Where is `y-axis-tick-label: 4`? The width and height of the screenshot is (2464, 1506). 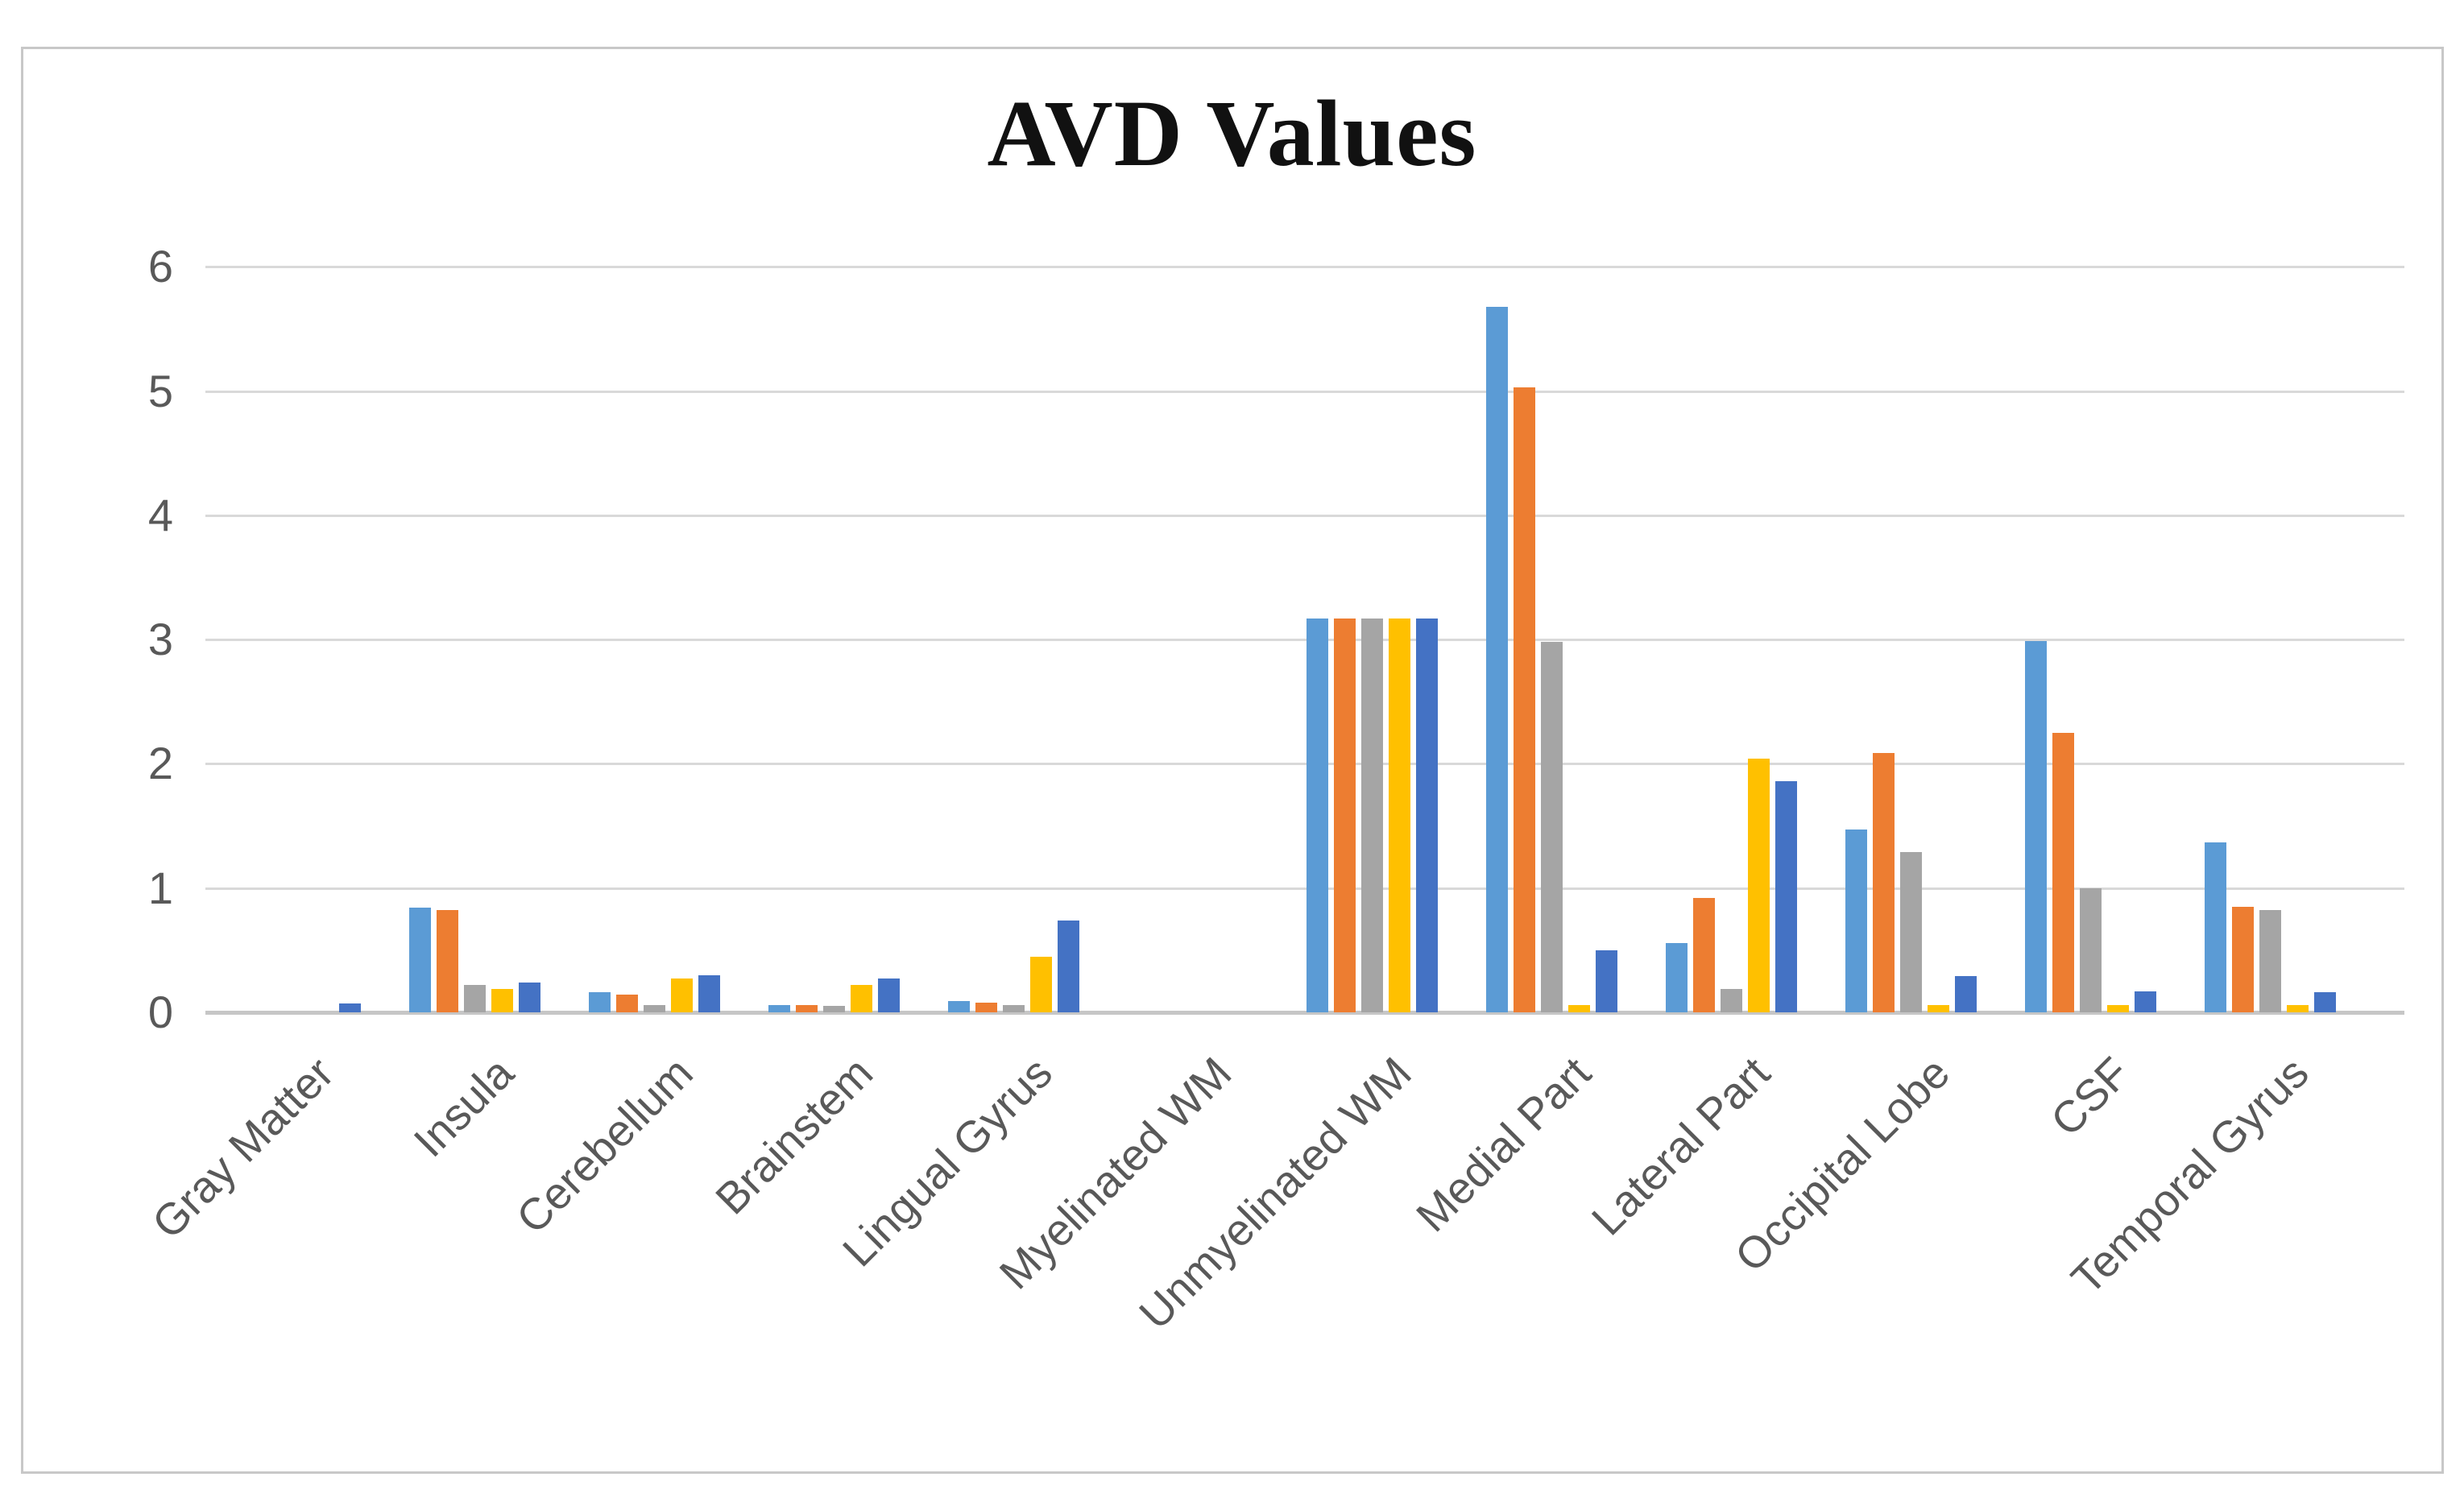 y-axis-tick-label: 4 is located at coordinates (160, 514).